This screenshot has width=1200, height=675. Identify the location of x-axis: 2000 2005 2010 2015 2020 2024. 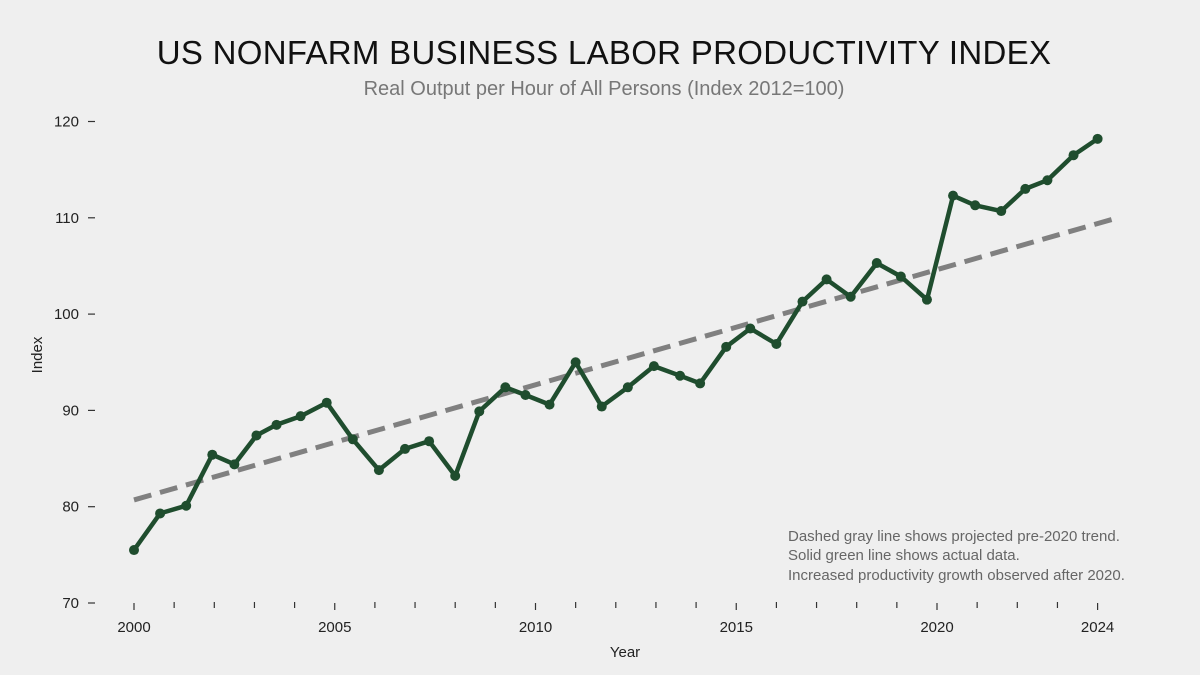
(615, 619).